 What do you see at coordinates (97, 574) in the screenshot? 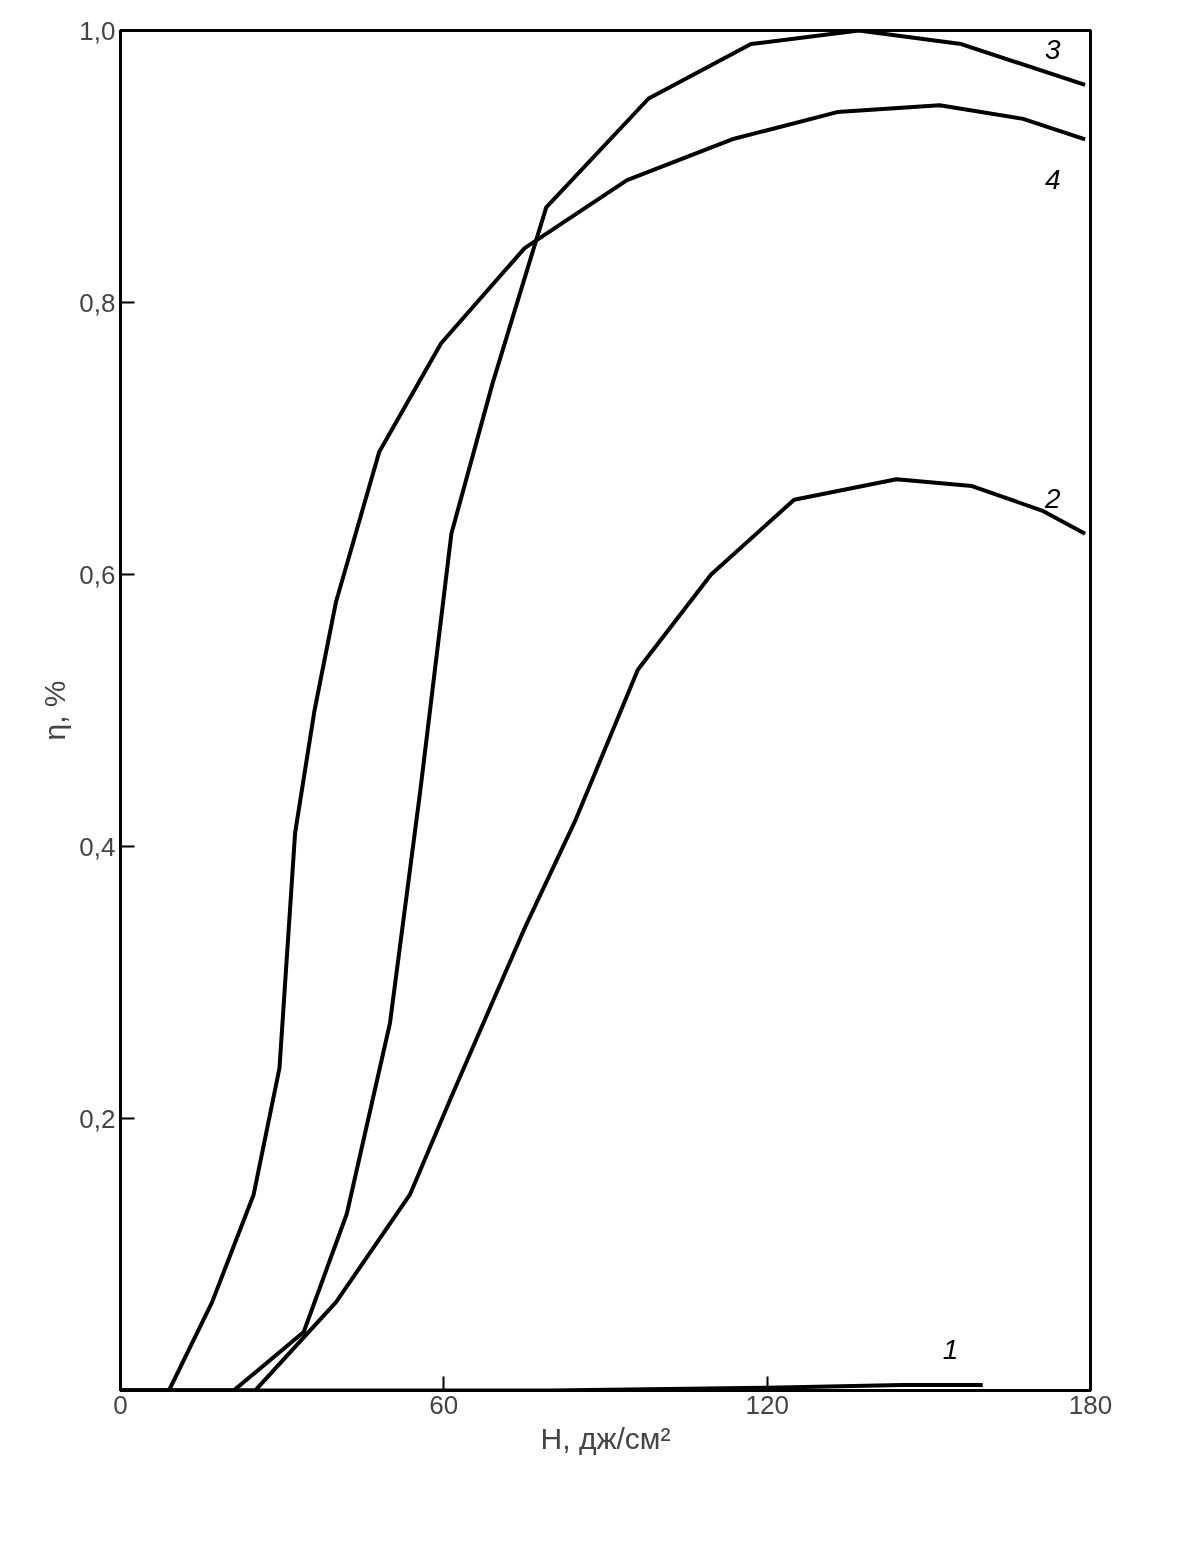
I see `y-tick-label: 0,6` at bounding box center [97, 574].